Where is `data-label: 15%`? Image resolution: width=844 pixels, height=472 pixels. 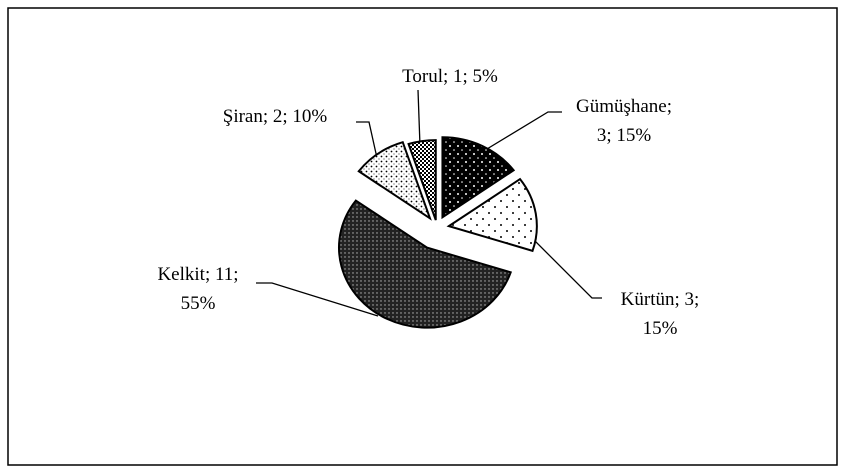
data-label: 15% is located at coordinates (660, 328).